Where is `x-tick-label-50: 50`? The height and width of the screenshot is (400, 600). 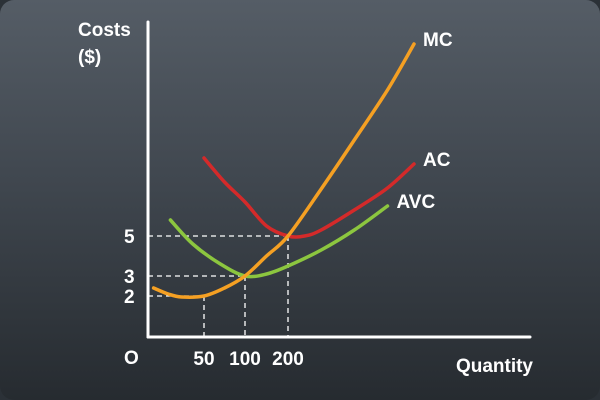
x-tick-label-50: 50 is located at coordinates (203, 359).